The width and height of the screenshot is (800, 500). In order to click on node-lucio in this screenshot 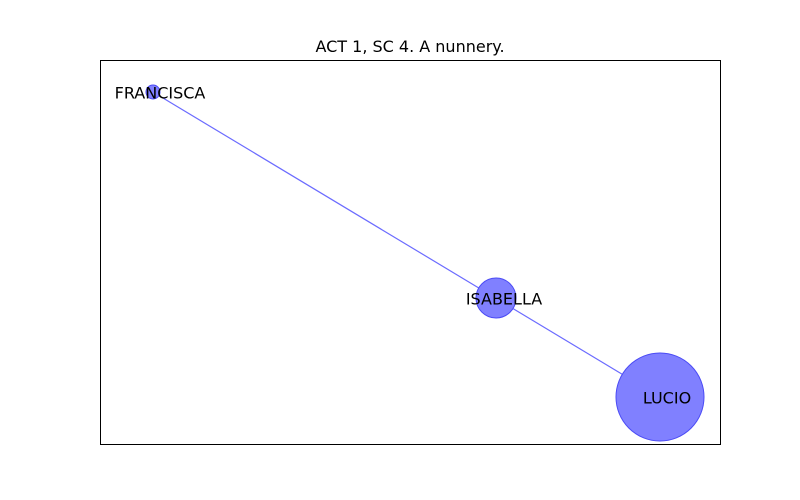, I will do `click(660, 397)`.